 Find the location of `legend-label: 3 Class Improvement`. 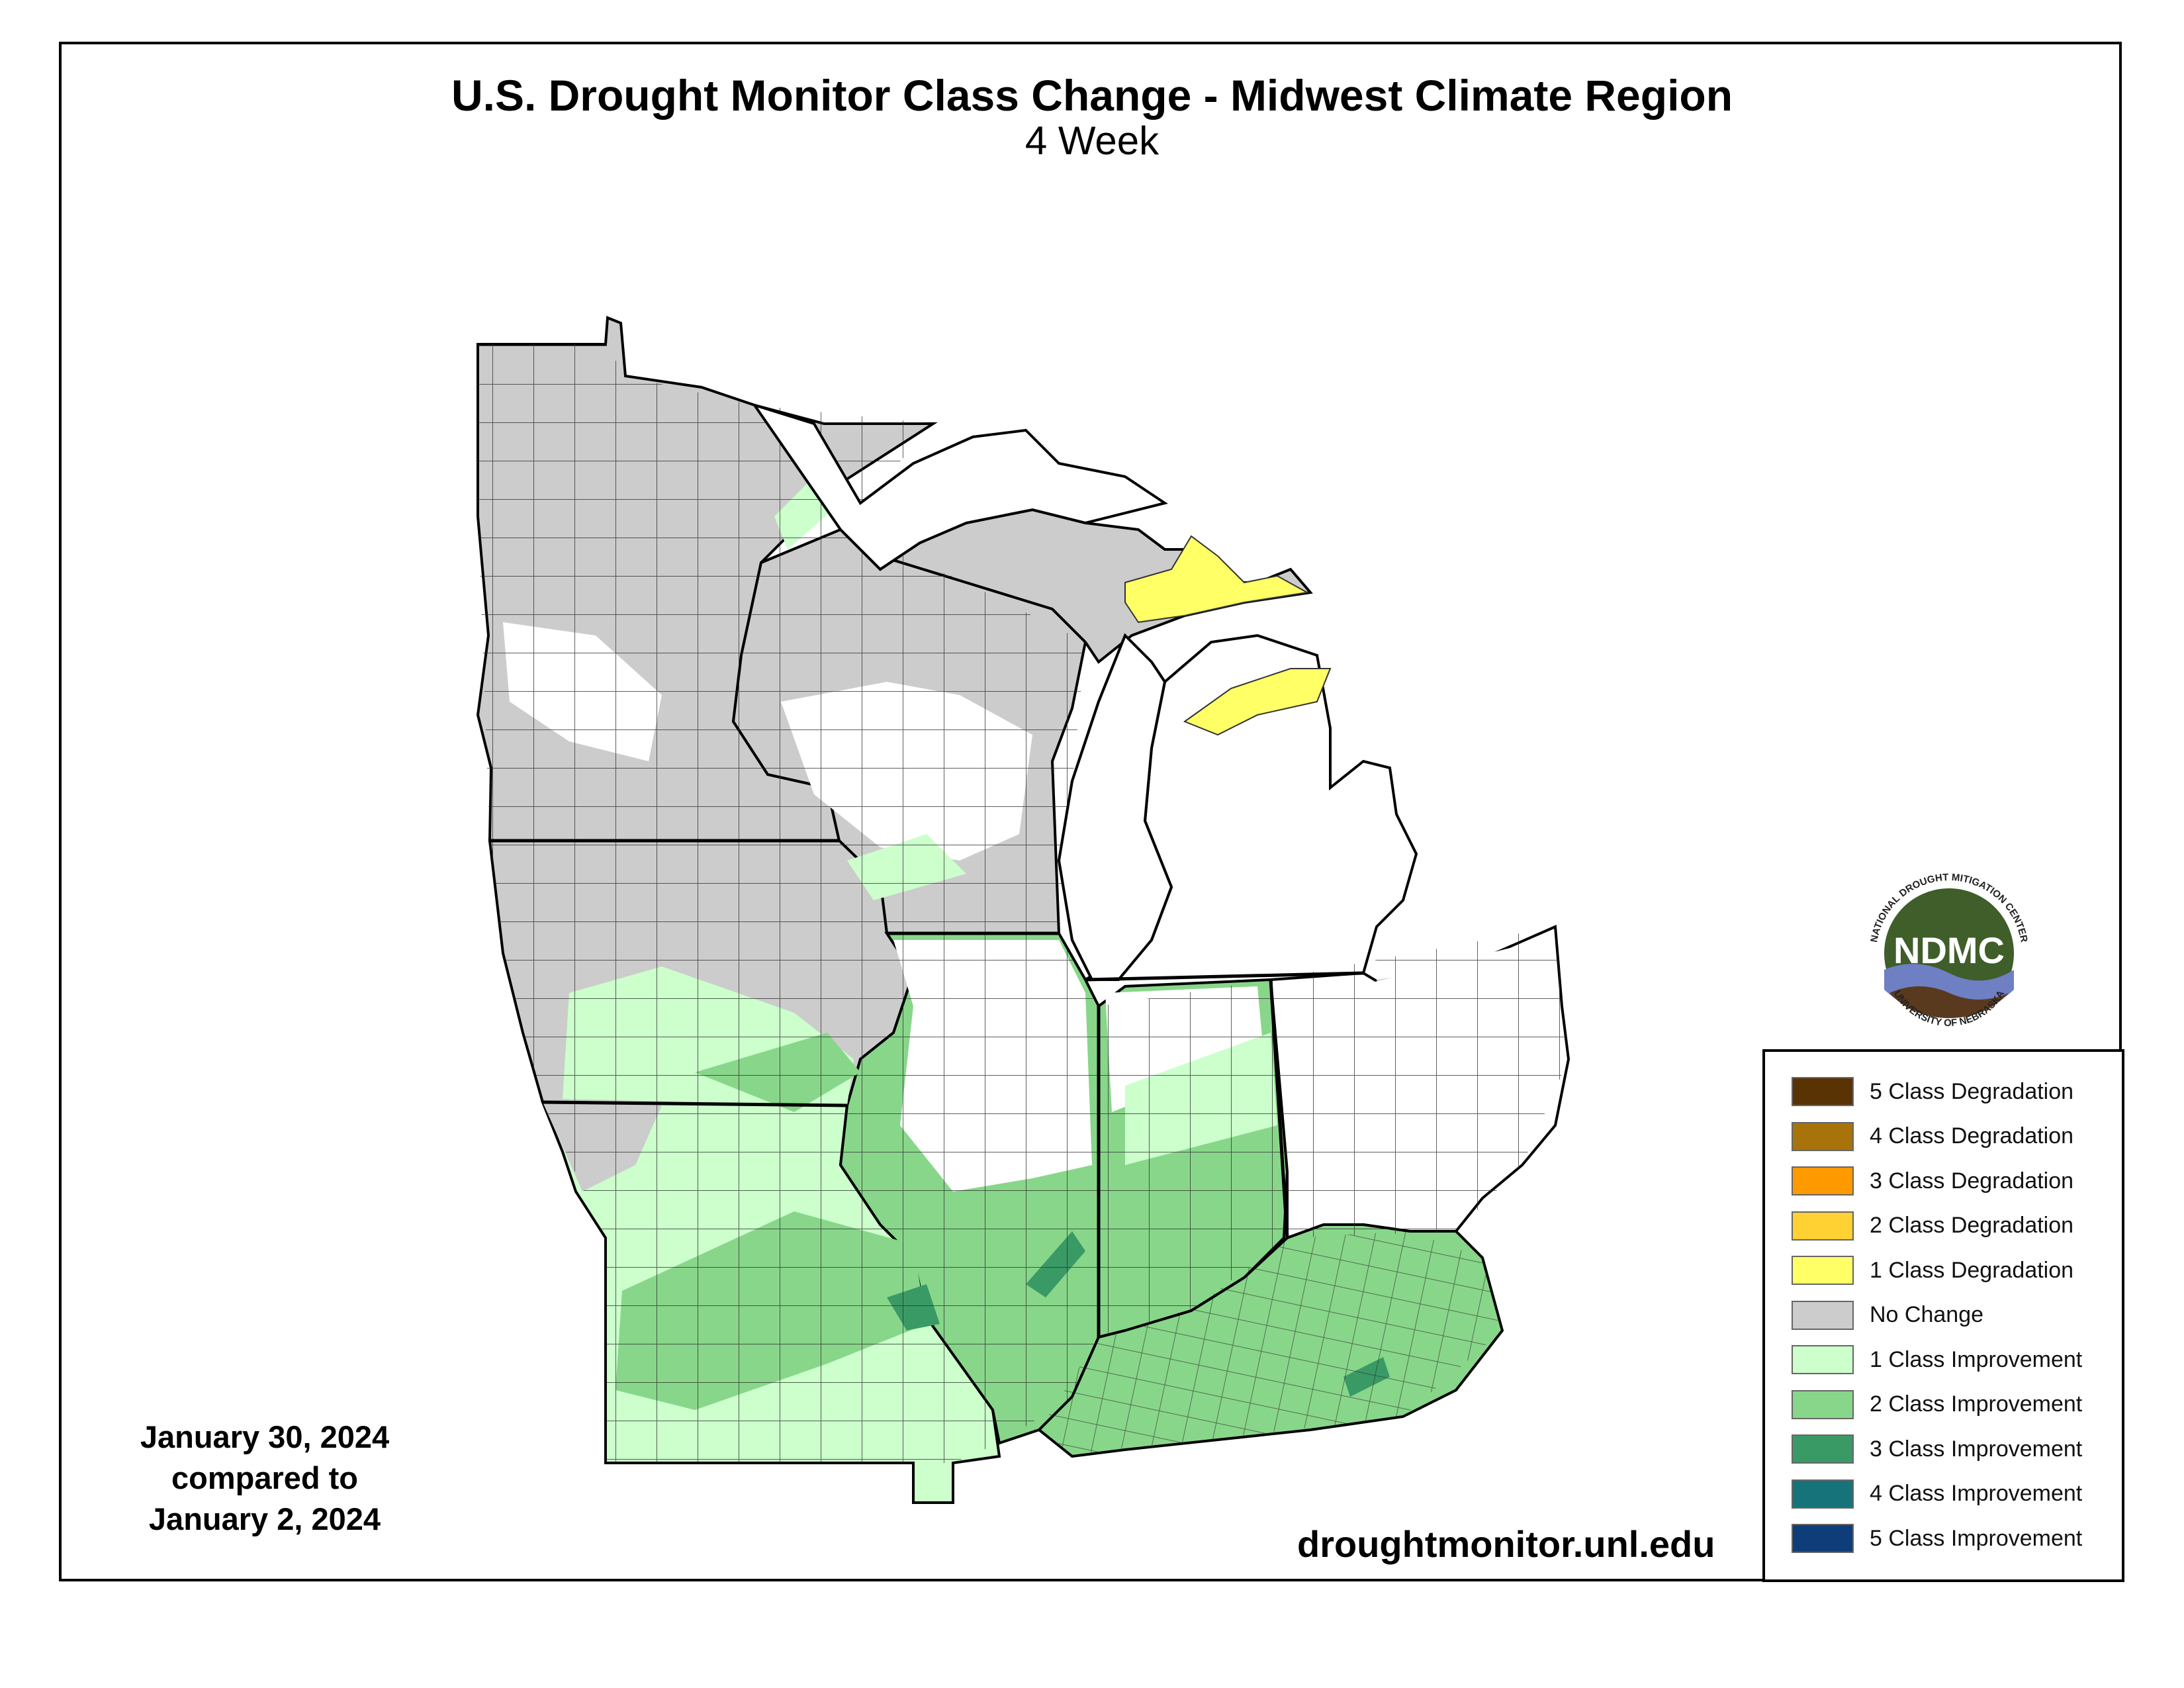

legend-label: 3 Class Improvement is located at coordinates (1977, 1449).